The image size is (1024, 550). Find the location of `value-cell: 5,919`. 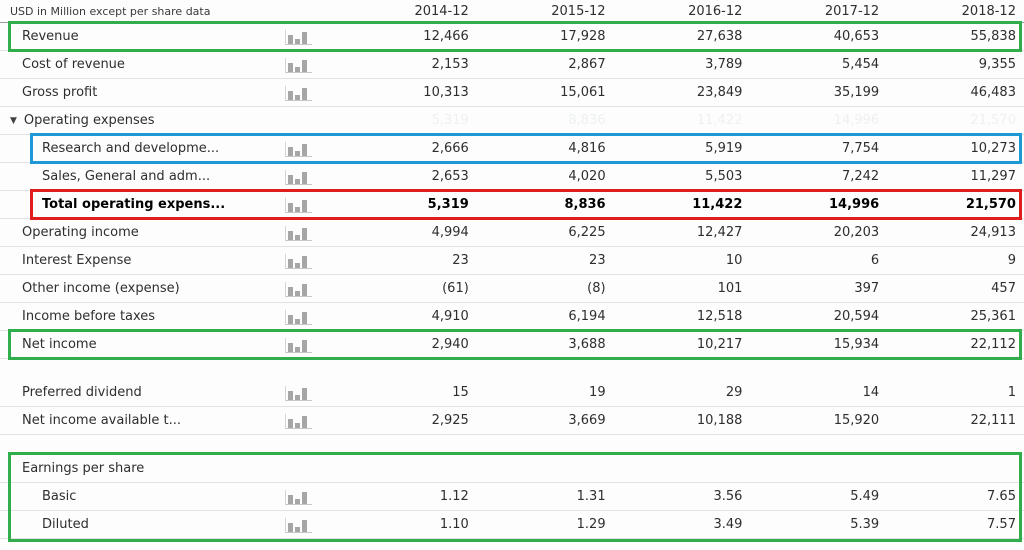

value-cell: 5,919 is located at coordinates (724, 148).